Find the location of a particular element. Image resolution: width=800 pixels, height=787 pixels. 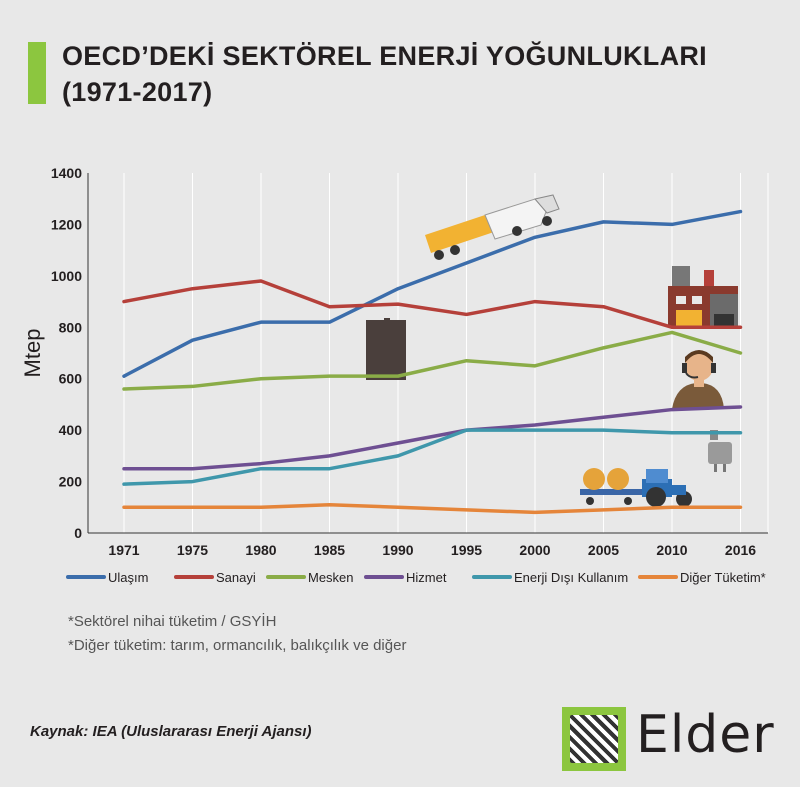

y-tick-label: 200 is located at coordinates (71, 482).